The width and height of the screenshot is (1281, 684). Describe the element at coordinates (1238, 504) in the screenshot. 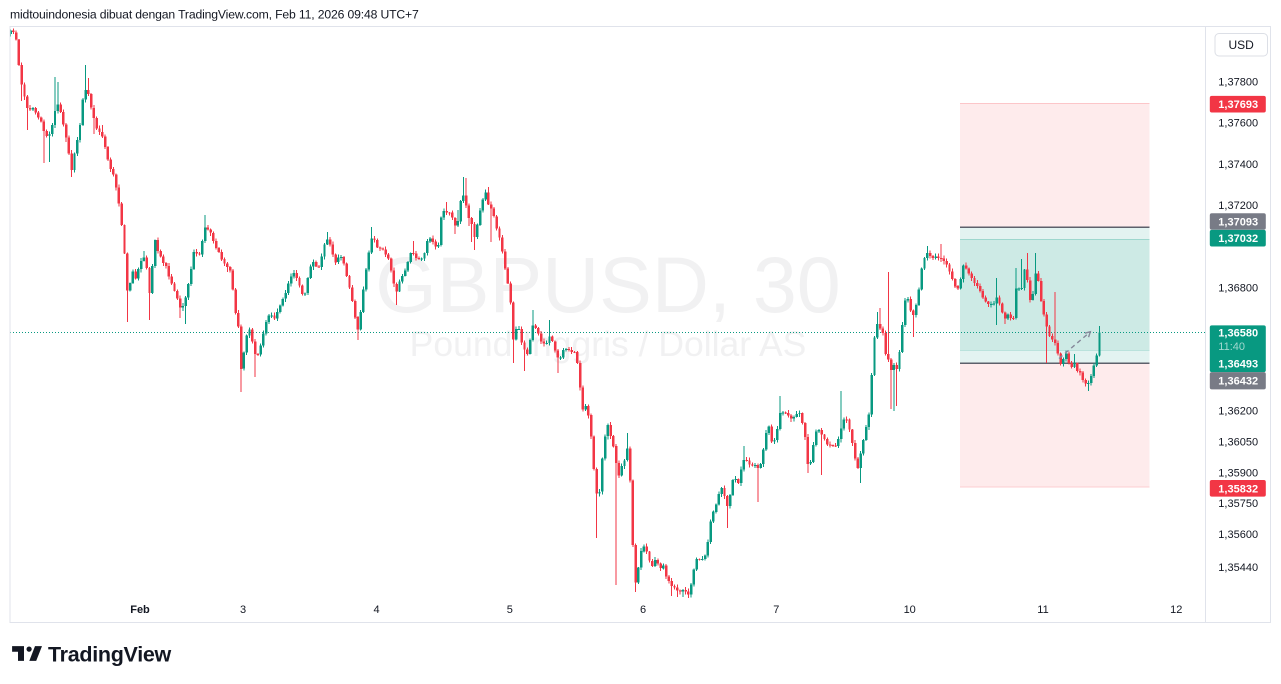

I see `svg-text: 1,35750` at that location.